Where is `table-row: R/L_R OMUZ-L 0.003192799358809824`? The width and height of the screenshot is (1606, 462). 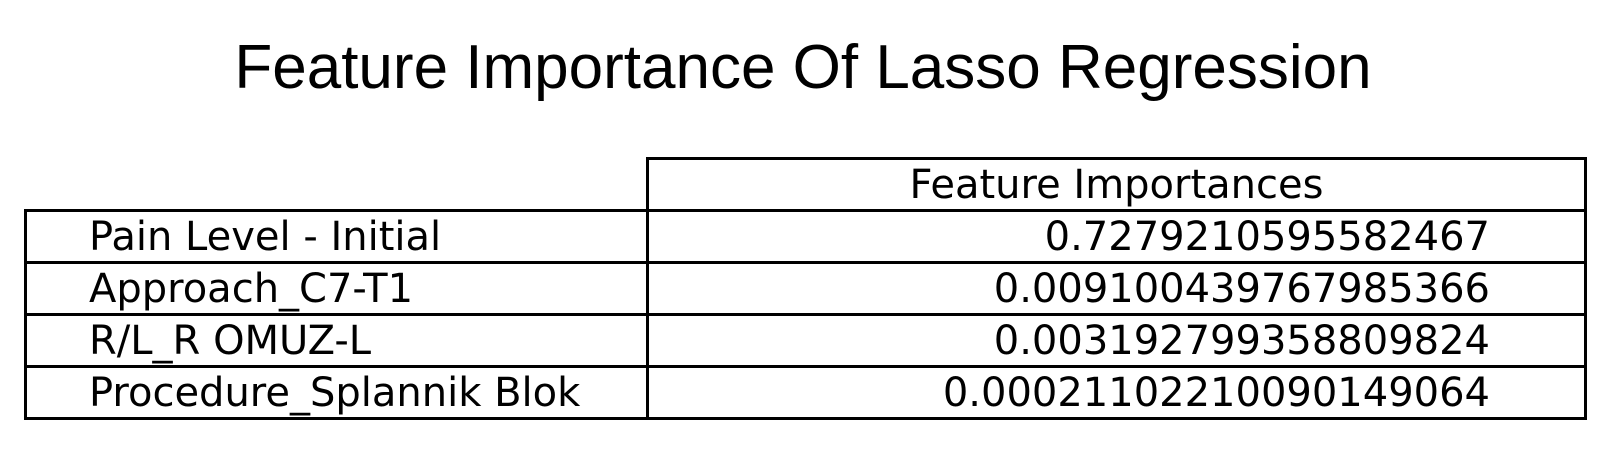
table-row: R/L_R OMUZ-L 0.003192799358809824 is located at coordinates (805, 340).